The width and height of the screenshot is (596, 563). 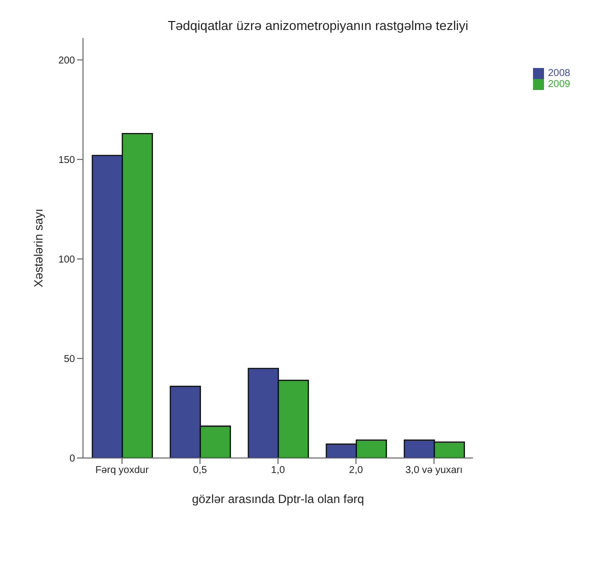 What do you see at coordinates (70, 360) in the screenshot?
I see `y-tick-label: 50` at bounding box center [70, 360].